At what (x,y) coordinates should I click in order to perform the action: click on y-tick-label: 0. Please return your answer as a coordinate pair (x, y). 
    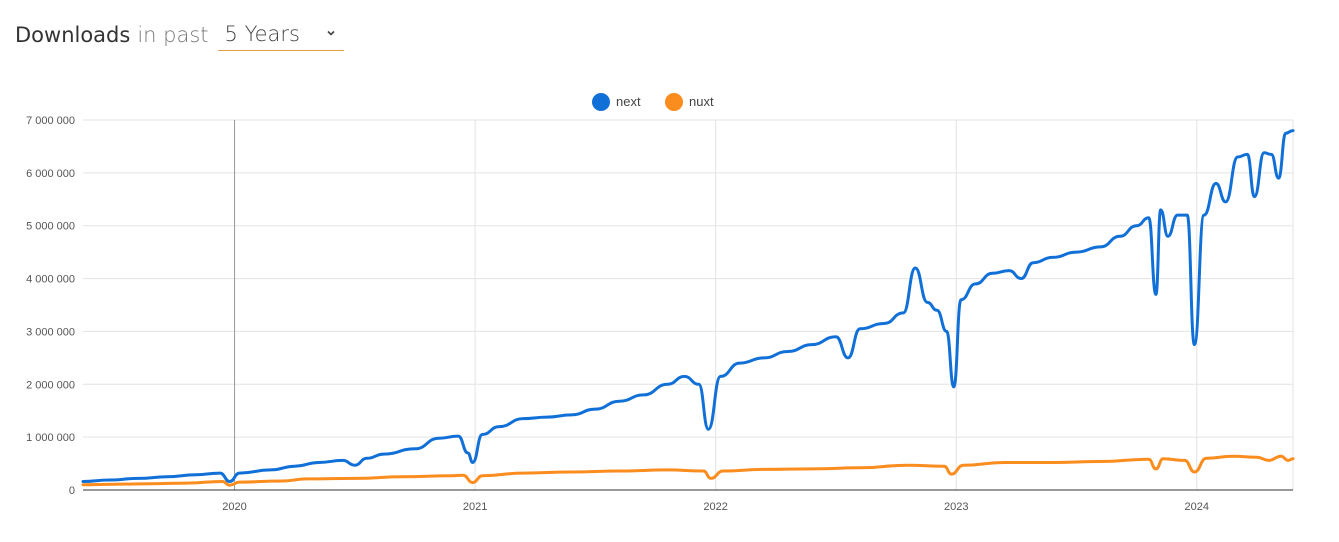
    Looking at the image, I should click on (72, 491).